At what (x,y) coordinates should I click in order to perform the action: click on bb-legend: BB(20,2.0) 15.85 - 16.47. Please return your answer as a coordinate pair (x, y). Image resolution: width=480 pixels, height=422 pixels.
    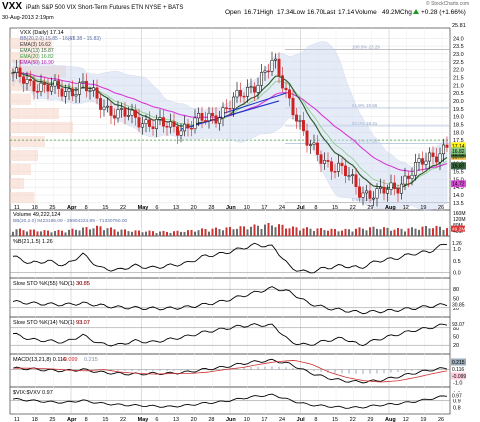
    Looking at the image, I should click on (47, 39).